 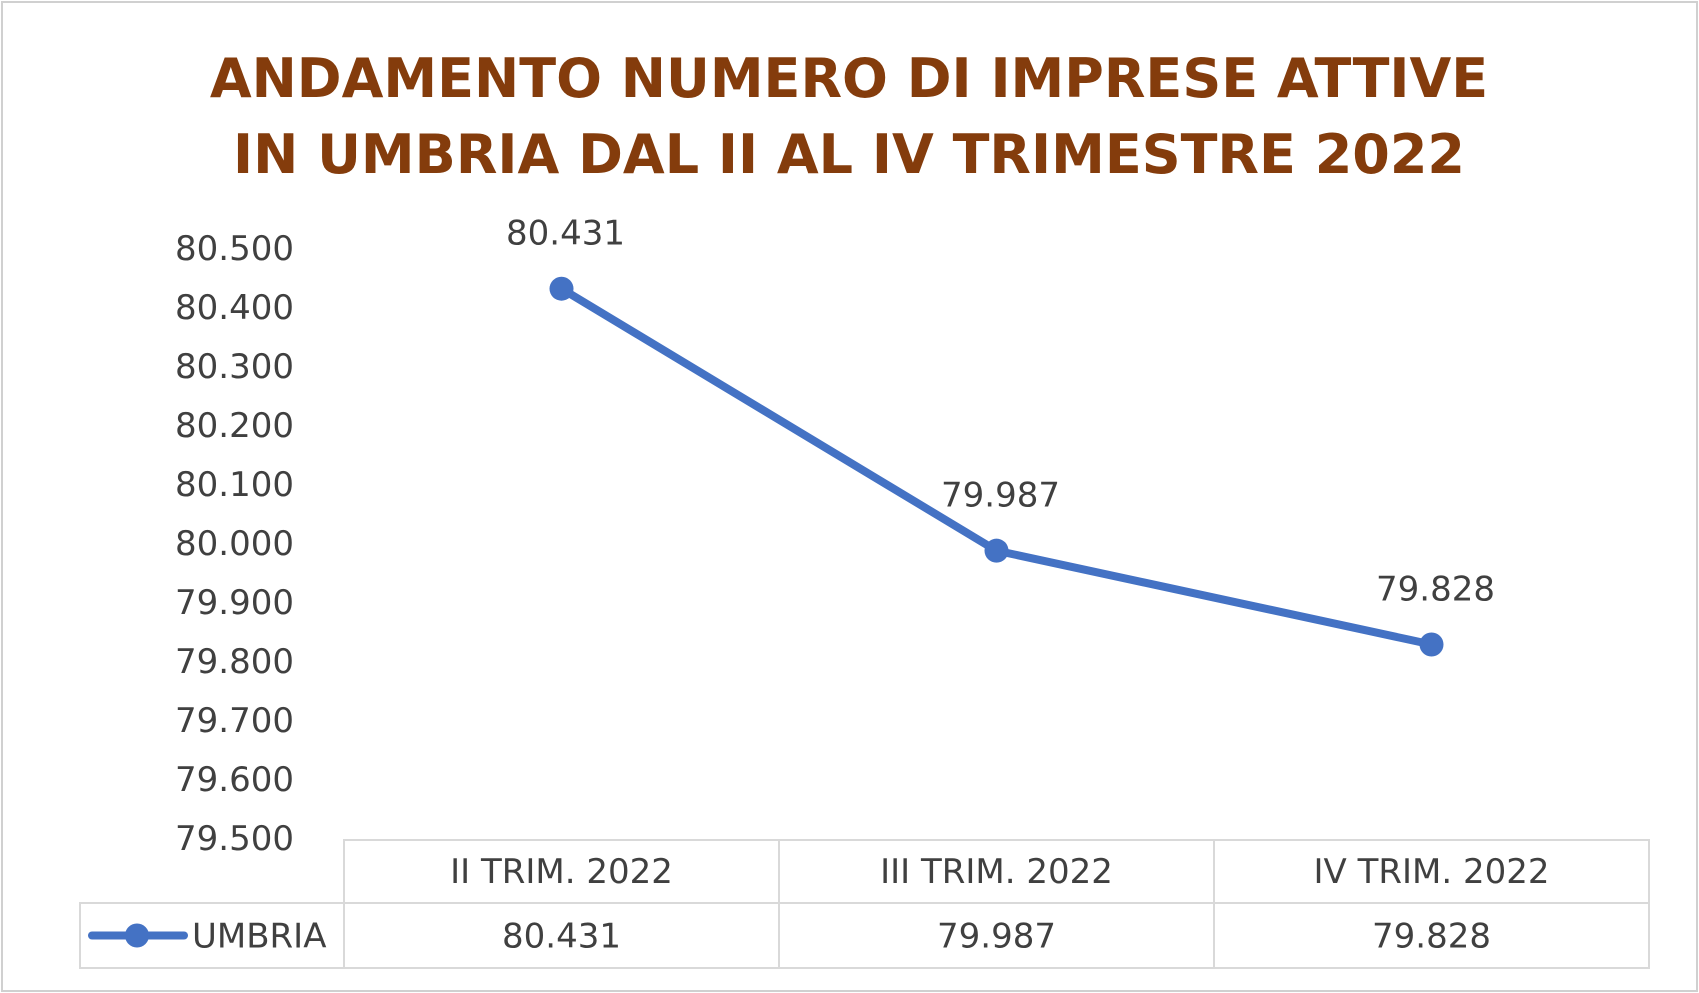 What do you see at coordinates (234, 249) in the screenshot?
I see `y-tick-label: 80.500` at bounding box center [234, 249].